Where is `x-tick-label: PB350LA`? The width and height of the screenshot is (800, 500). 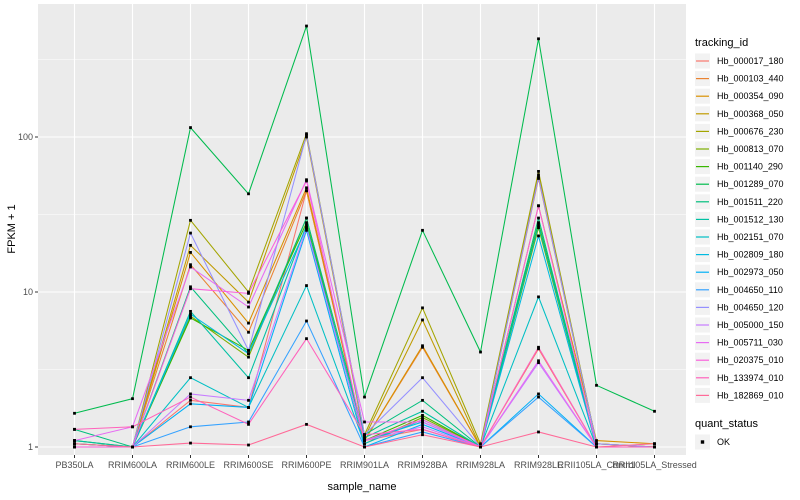
x-tick-label: PB350LA is located at coordinates (74, 465).